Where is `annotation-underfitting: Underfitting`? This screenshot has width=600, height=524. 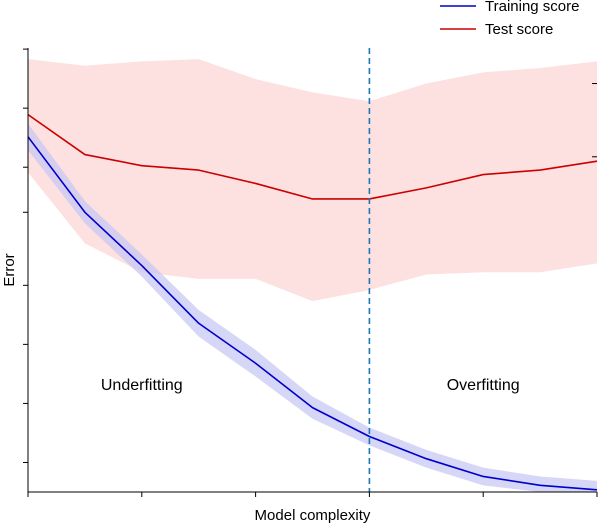 annotation-underfitting: Underfitting is located at coordinates (142, 385).